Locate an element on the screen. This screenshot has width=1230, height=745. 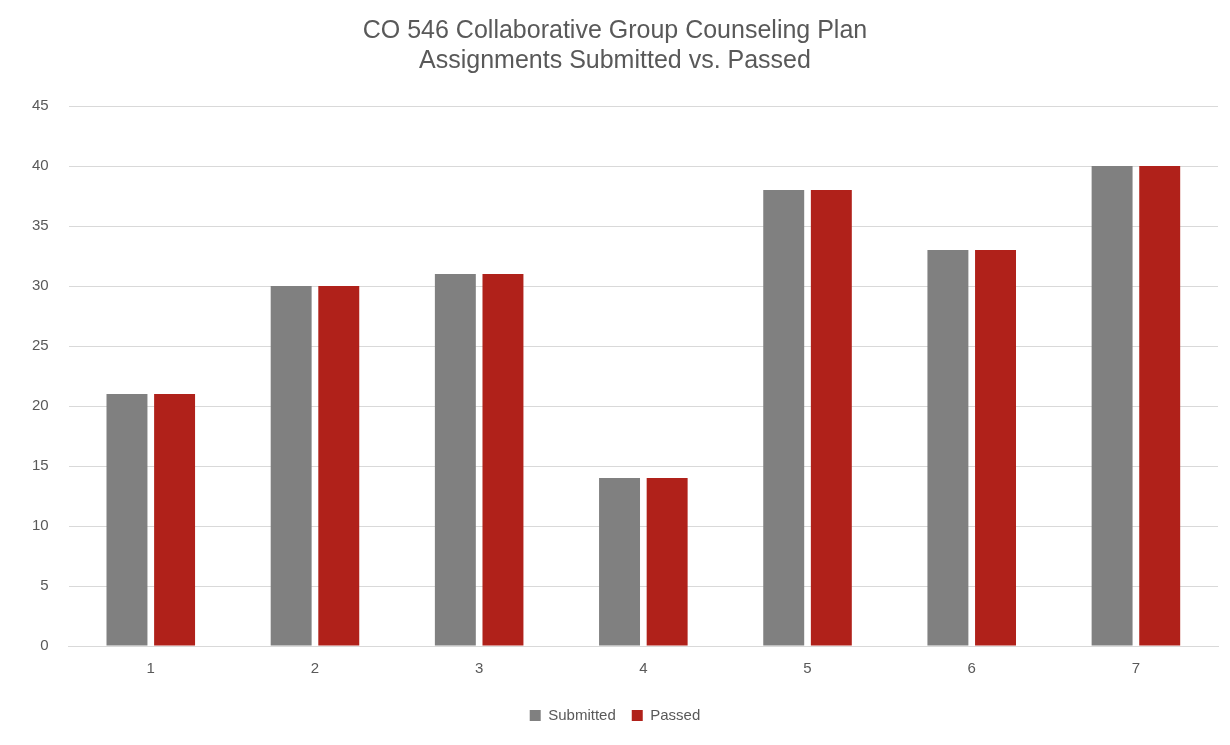
y-tick-label: 5 is located at coordinates (44, 585).